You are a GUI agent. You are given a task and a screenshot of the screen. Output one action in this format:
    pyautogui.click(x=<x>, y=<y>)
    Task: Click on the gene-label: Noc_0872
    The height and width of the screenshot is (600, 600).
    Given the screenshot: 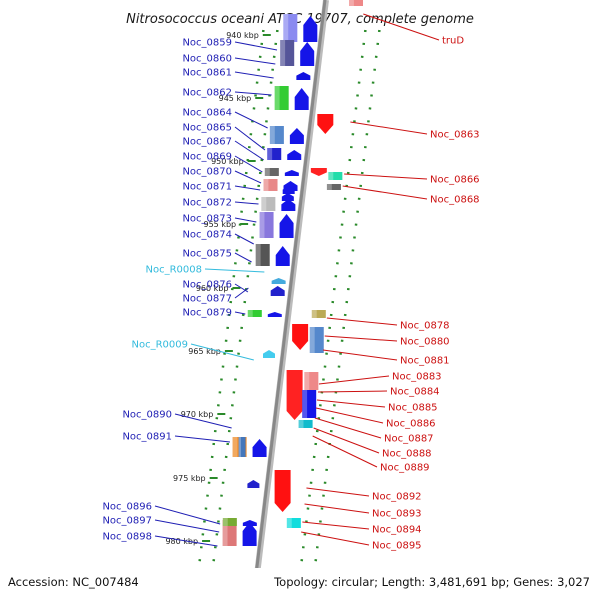 What is the action you would take?
    pyautogui.click(x=207, y=203)
    